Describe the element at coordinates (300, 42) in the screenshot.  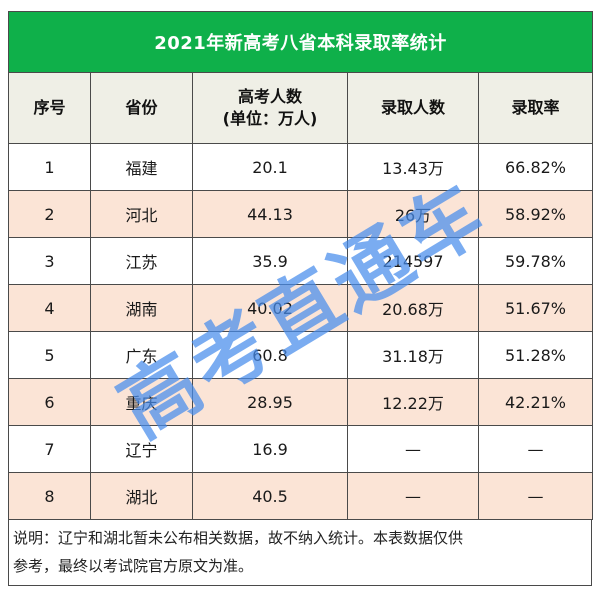
I see `table-title: 2021年新高考八省本科录取率统计` at that location.